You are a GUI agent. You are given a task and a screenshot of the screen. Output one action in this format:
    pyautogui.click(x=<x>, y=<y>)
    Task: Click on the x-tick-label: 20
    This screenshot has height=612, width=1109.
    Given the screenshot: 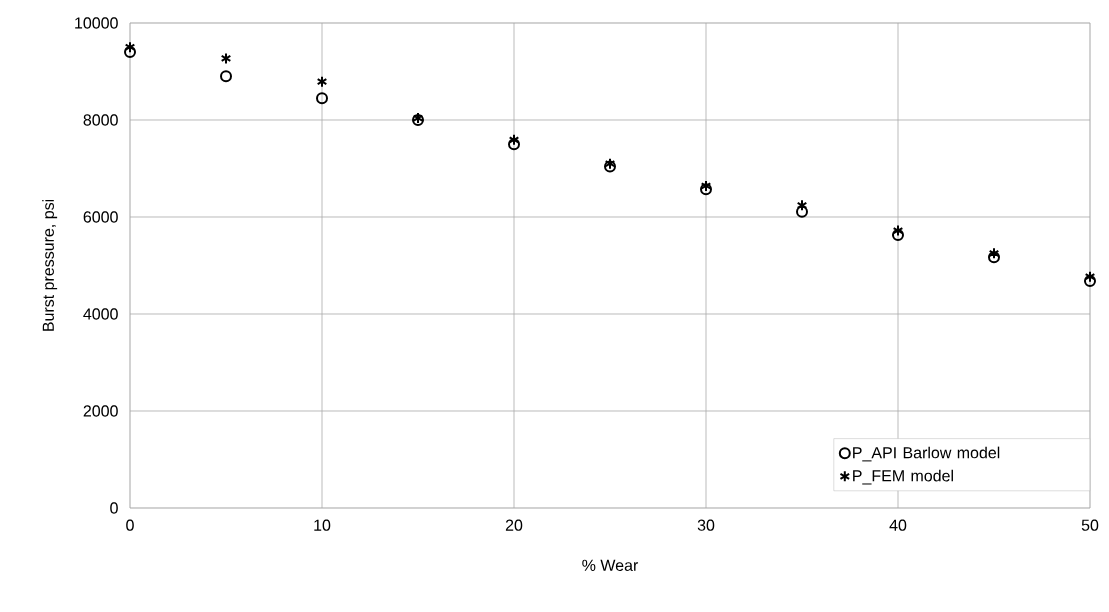 What is the action you would take?
    pyautogui.click(x=514, y=525)
    